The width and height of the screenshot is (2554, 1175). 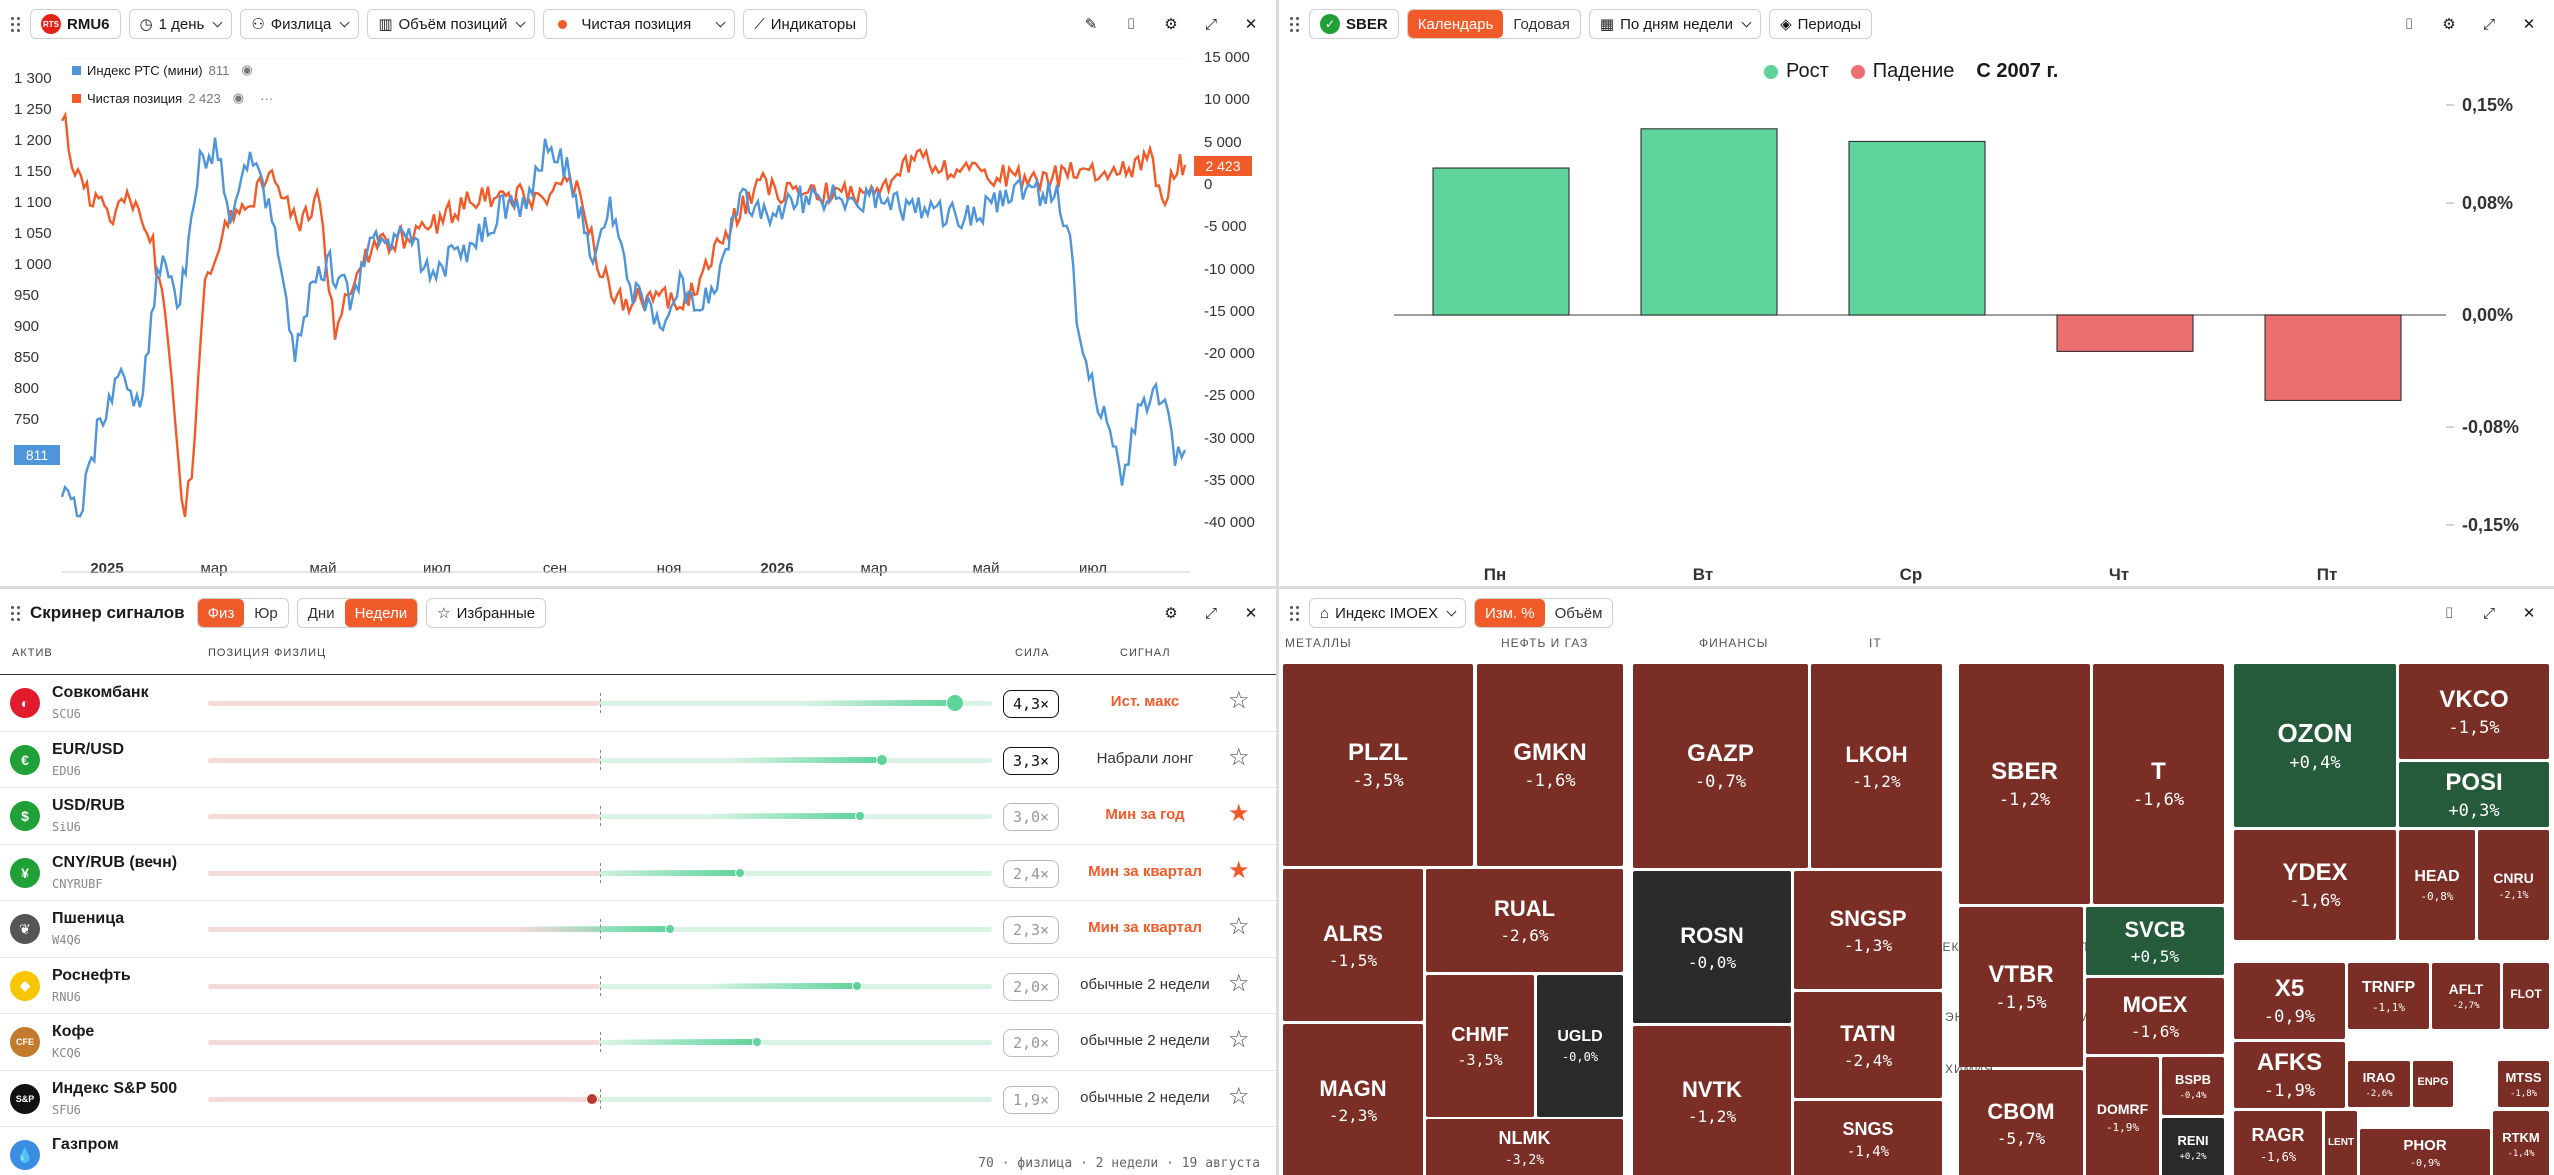 What do you see at coordinates (1353, 945) in the screenshot?
I see `heatmap-tile: ALRS -1,5%` at bounding box center [1353, 945].